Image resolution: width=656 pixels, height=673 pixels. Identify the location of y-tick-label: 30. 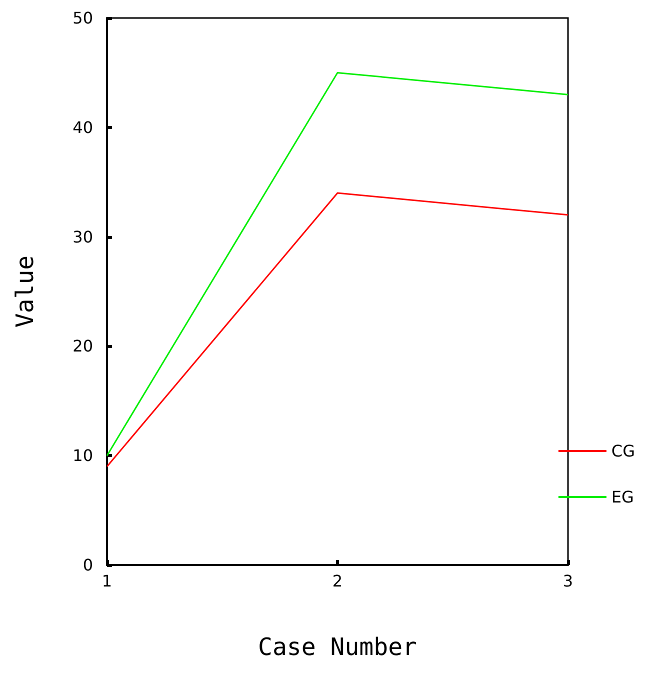
(82, 236).